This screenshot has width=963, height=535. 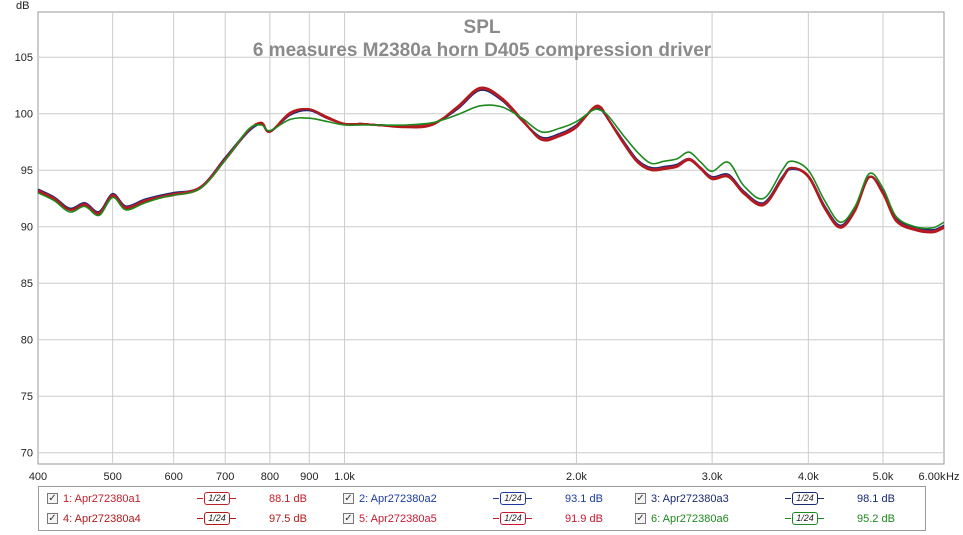 I want to click on legend-item-3: ✓ 3: Apr272380a3 1/24 98.1 dB, so click(x=780, y=499).